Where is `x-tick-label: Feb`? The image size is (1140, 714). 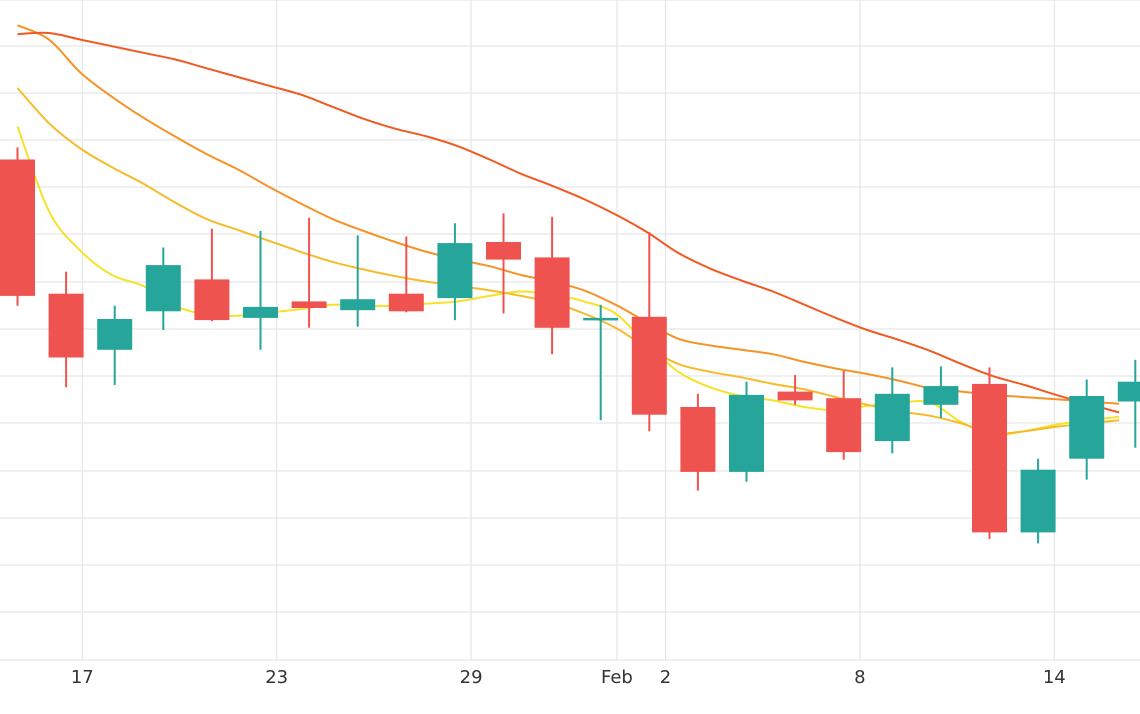
x-tick-label: Feb is located at coordinates (617, 677).